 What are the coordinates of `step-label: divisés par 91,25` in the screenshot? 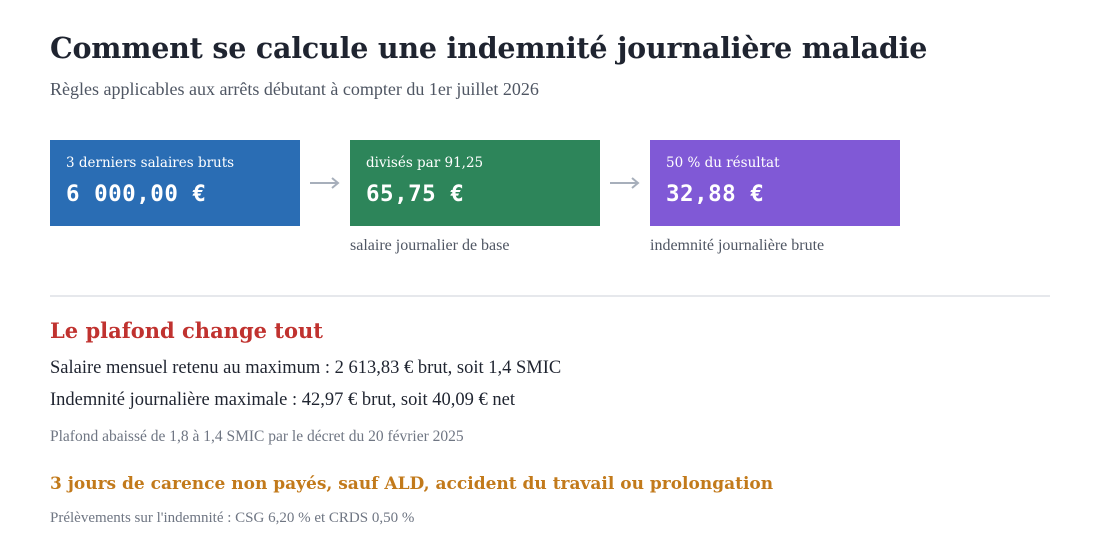 It's located at (425, 163).